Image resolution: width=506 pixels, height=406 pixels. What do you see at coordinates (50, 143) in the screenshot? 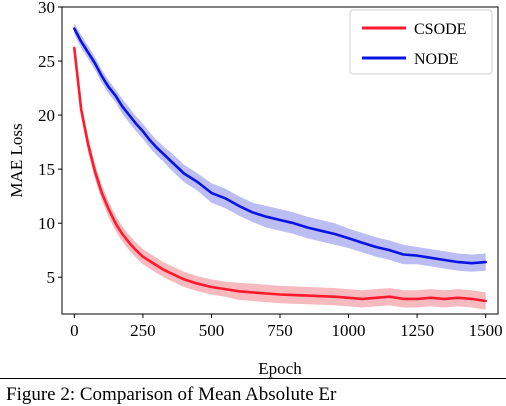
I see `y-axis: 5 10 15 20 25 30` at bounding box center [50, 143].